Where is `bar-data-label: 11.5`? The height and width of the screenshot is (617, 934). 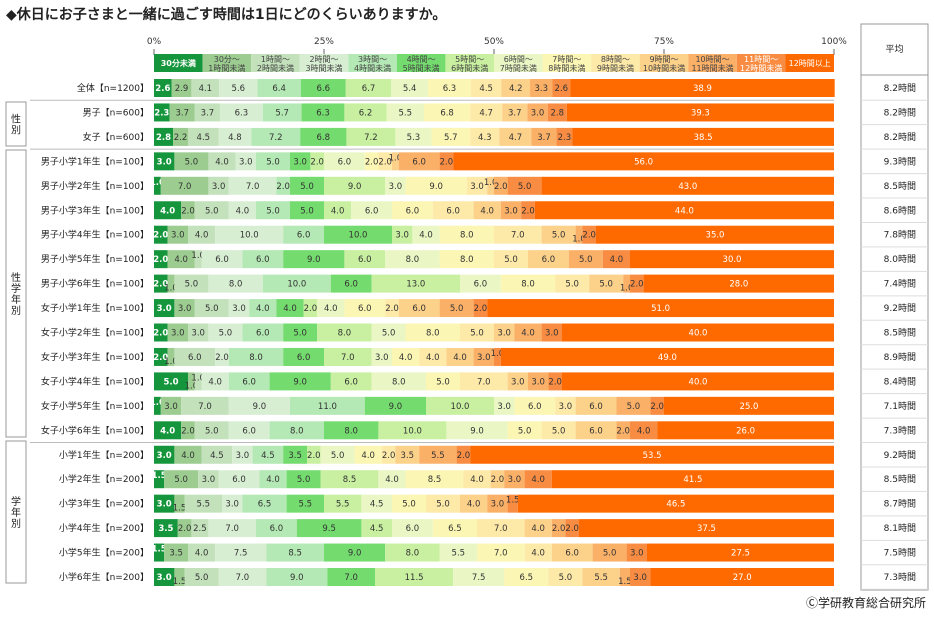
bar-data-label: 11.5 is located at coordinates (414, 578).